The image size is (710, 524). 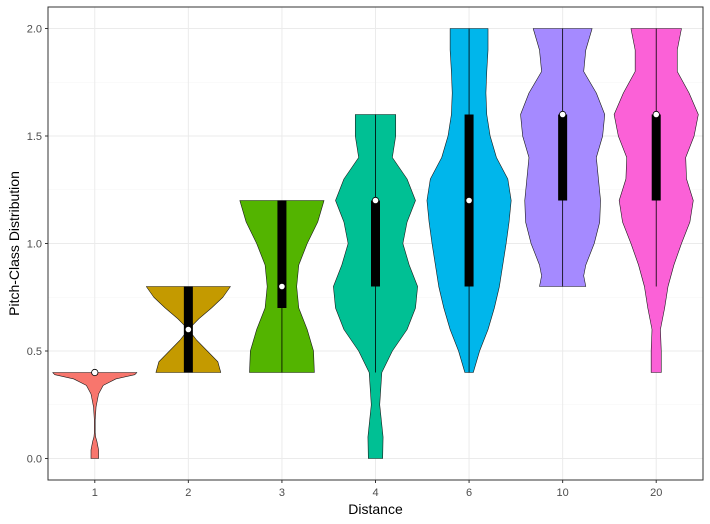 What do you see at coordinates (95, 493) in the screenshot?
I see `x-tick-label: 1` at bounding box center [95, 493].